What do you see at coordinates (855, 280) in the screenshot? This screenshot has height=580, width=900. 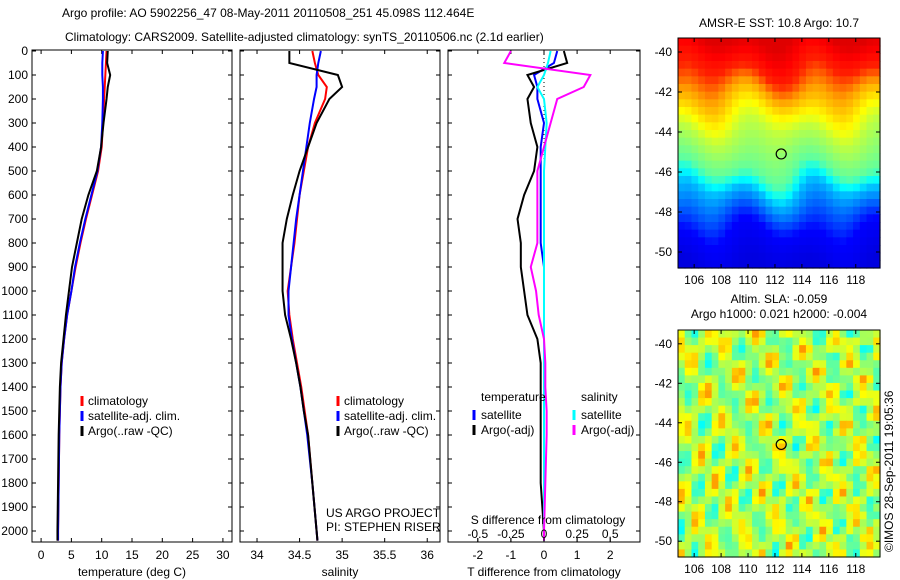 I see `lon-tick-label: 118` at bounding box center [855, 280].